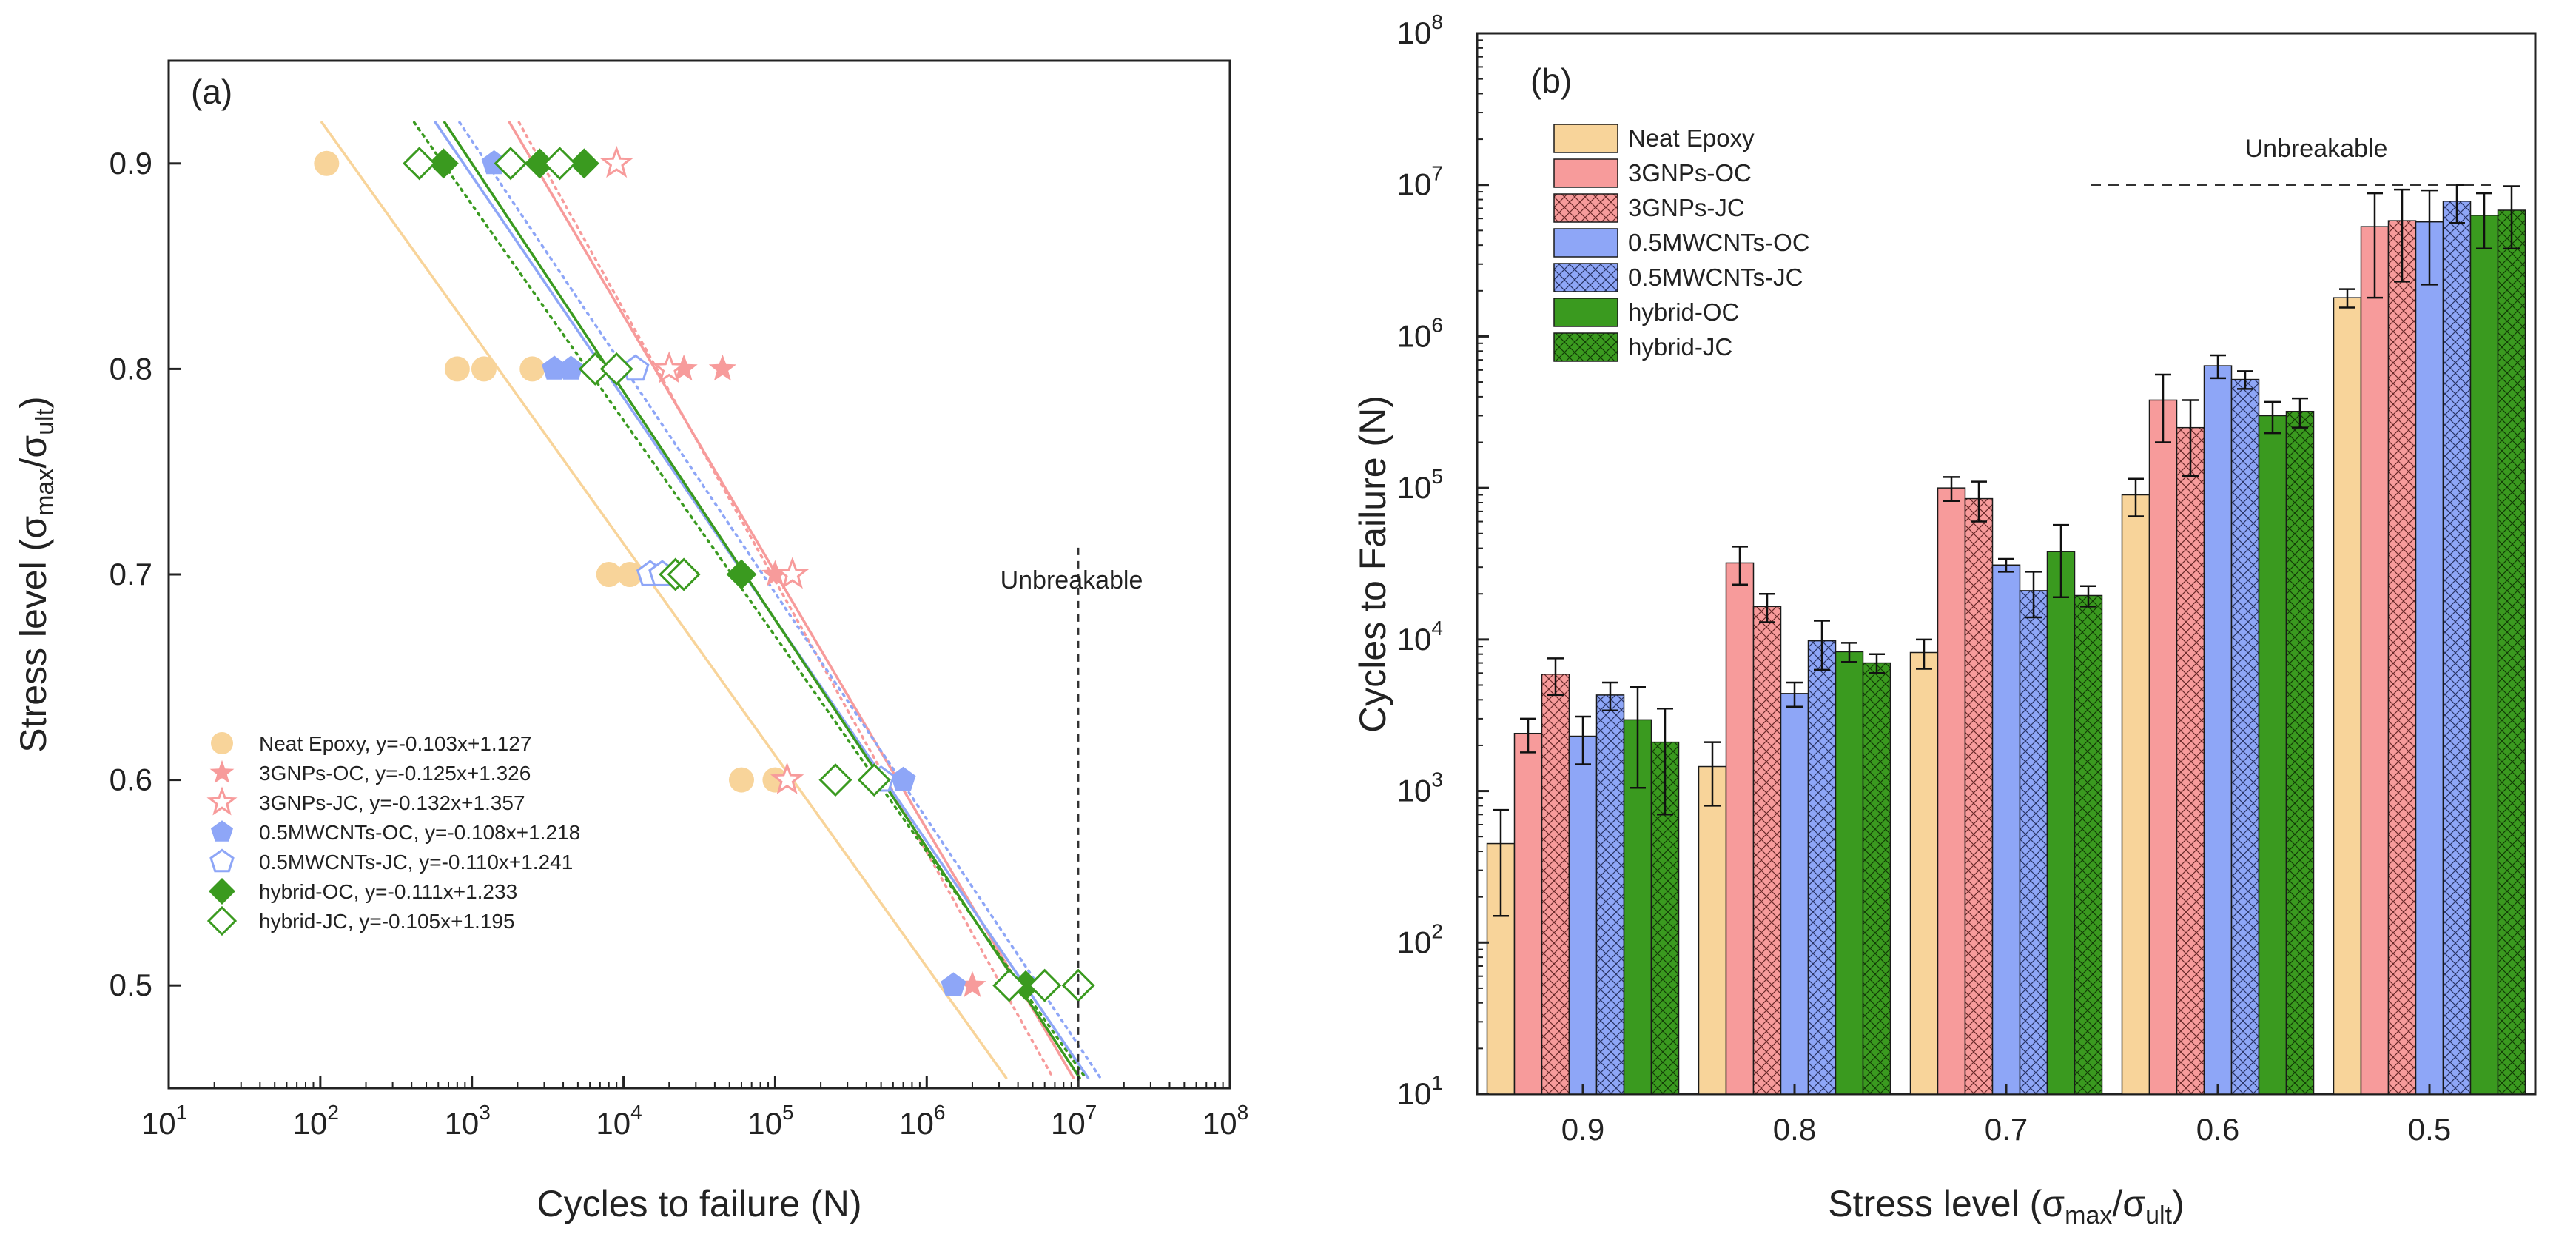 The image size is (2576, 1254). I want to click on x-tick-label: 10¹, so click(164, 1121).